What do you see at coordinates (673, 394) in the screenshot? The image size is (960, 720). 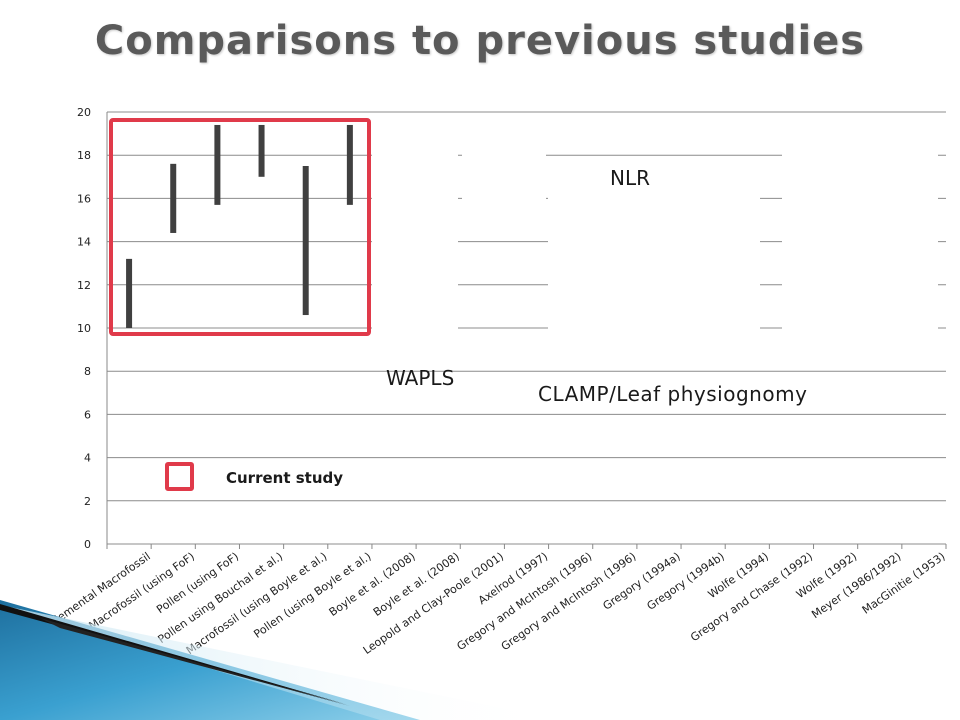 I see `clamp-annotation: CLAMP/Leaf physiognomy` at bounding box center [673, 394].